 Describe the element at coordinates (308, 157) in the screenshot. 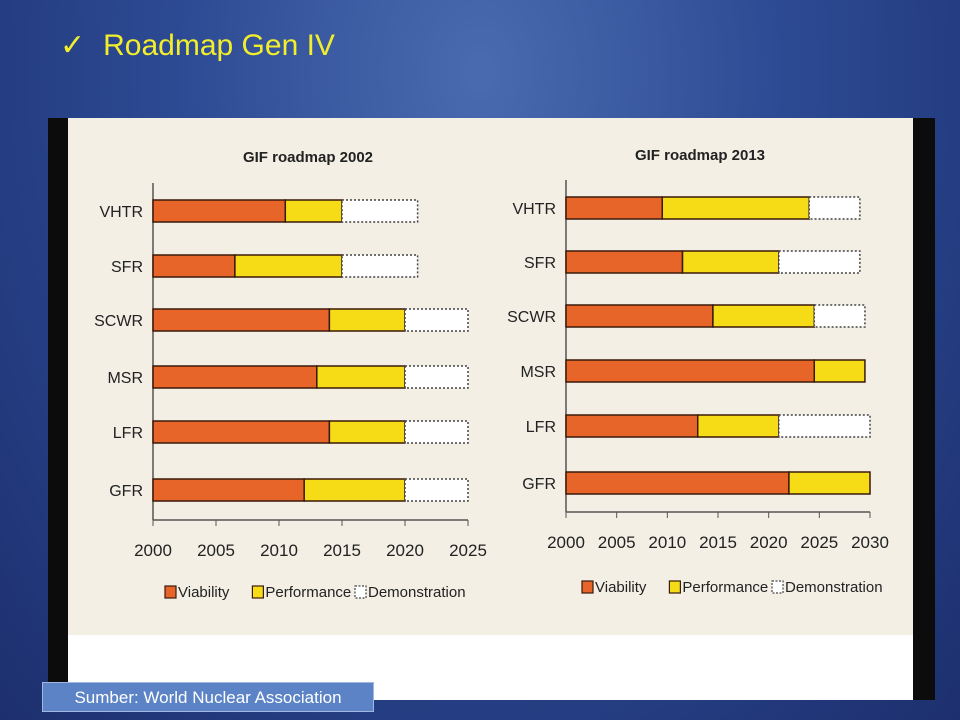

I see `chart-title: GIF roadmap 2002` at that location.